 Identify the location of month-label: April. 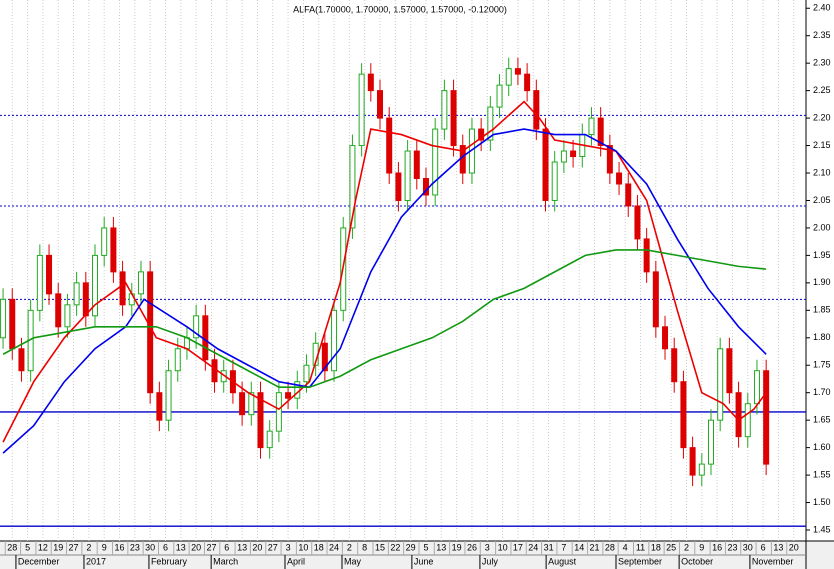
(296, 561).